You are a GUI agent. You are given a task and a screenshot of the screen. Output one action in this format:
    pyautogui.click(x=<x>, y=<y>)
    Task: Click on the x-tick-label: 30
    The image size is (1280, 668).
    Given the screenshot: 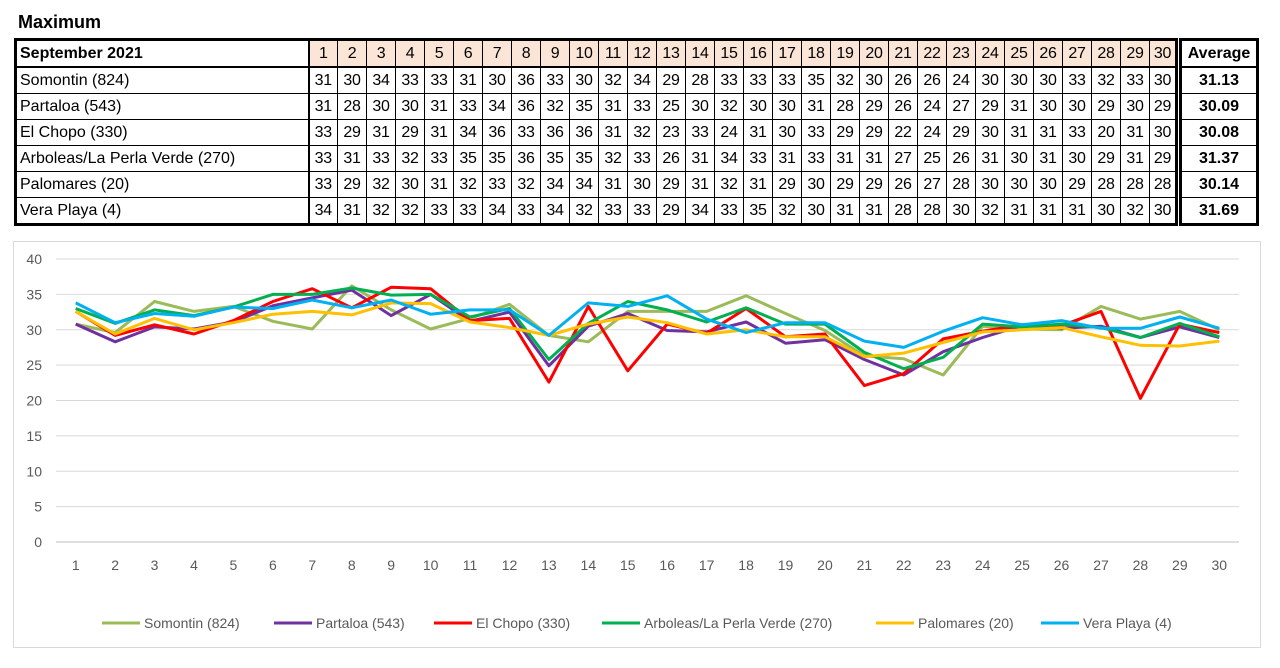 What is the action you would take?
    pyautogui.click(x=1219, y=565)
    